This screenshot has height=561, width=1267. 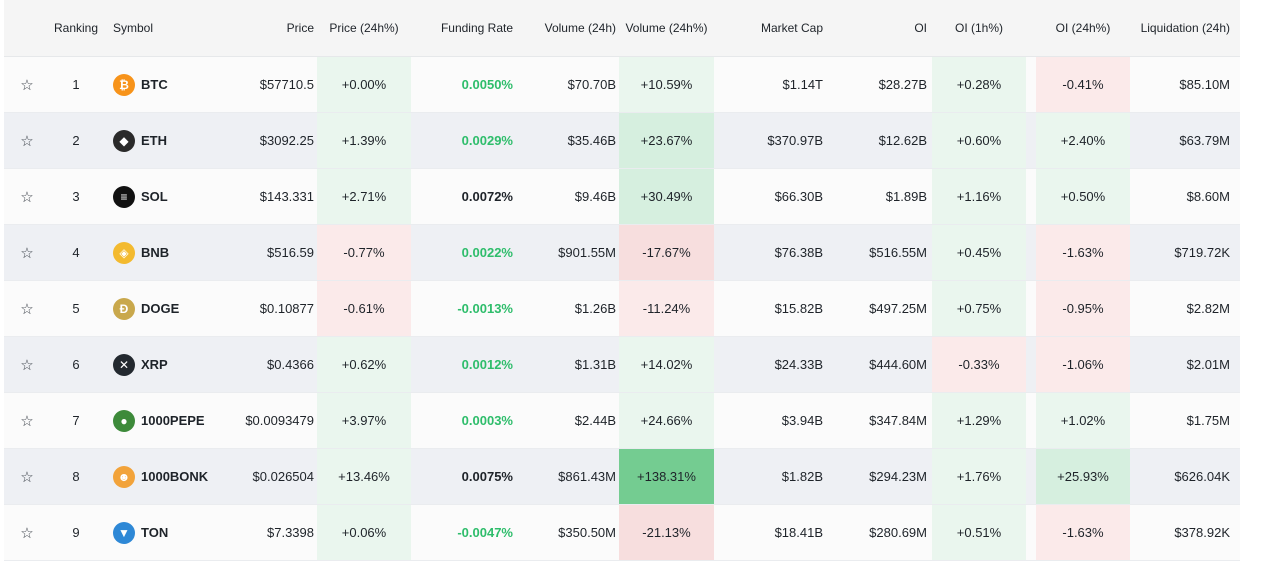 I want to click on rank: 3, so click(x=76, y=196).